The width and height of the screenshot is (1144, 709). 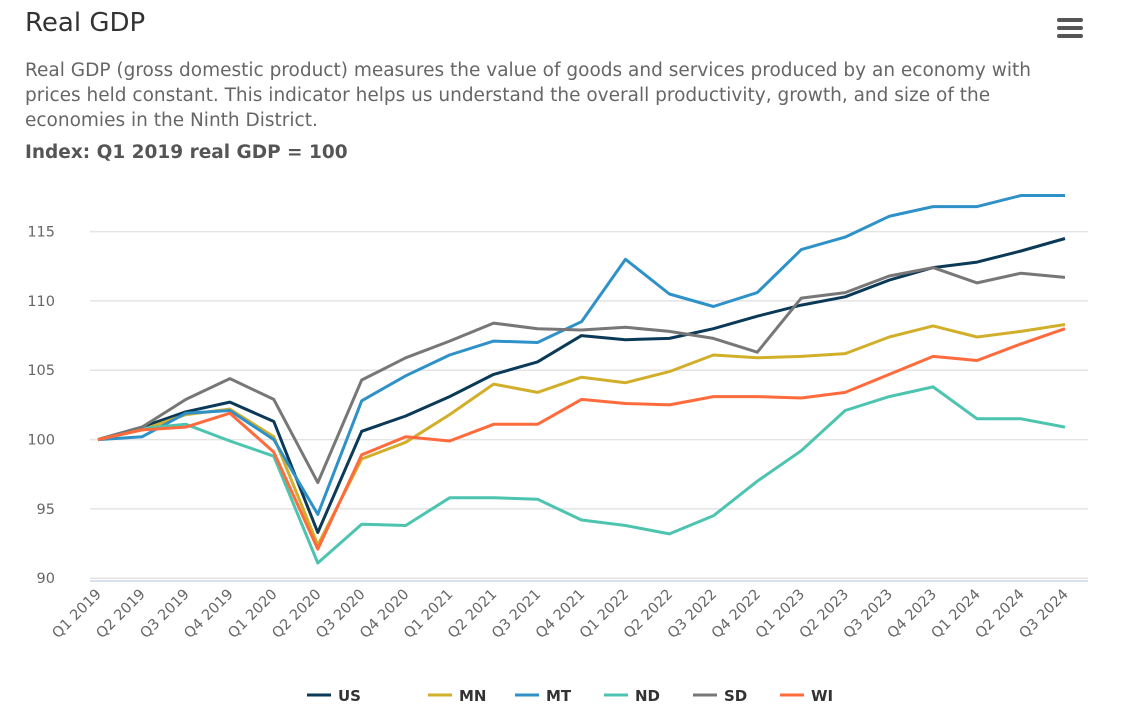 I want to click on y-tick-label: 105, so click(x=41, y=371).